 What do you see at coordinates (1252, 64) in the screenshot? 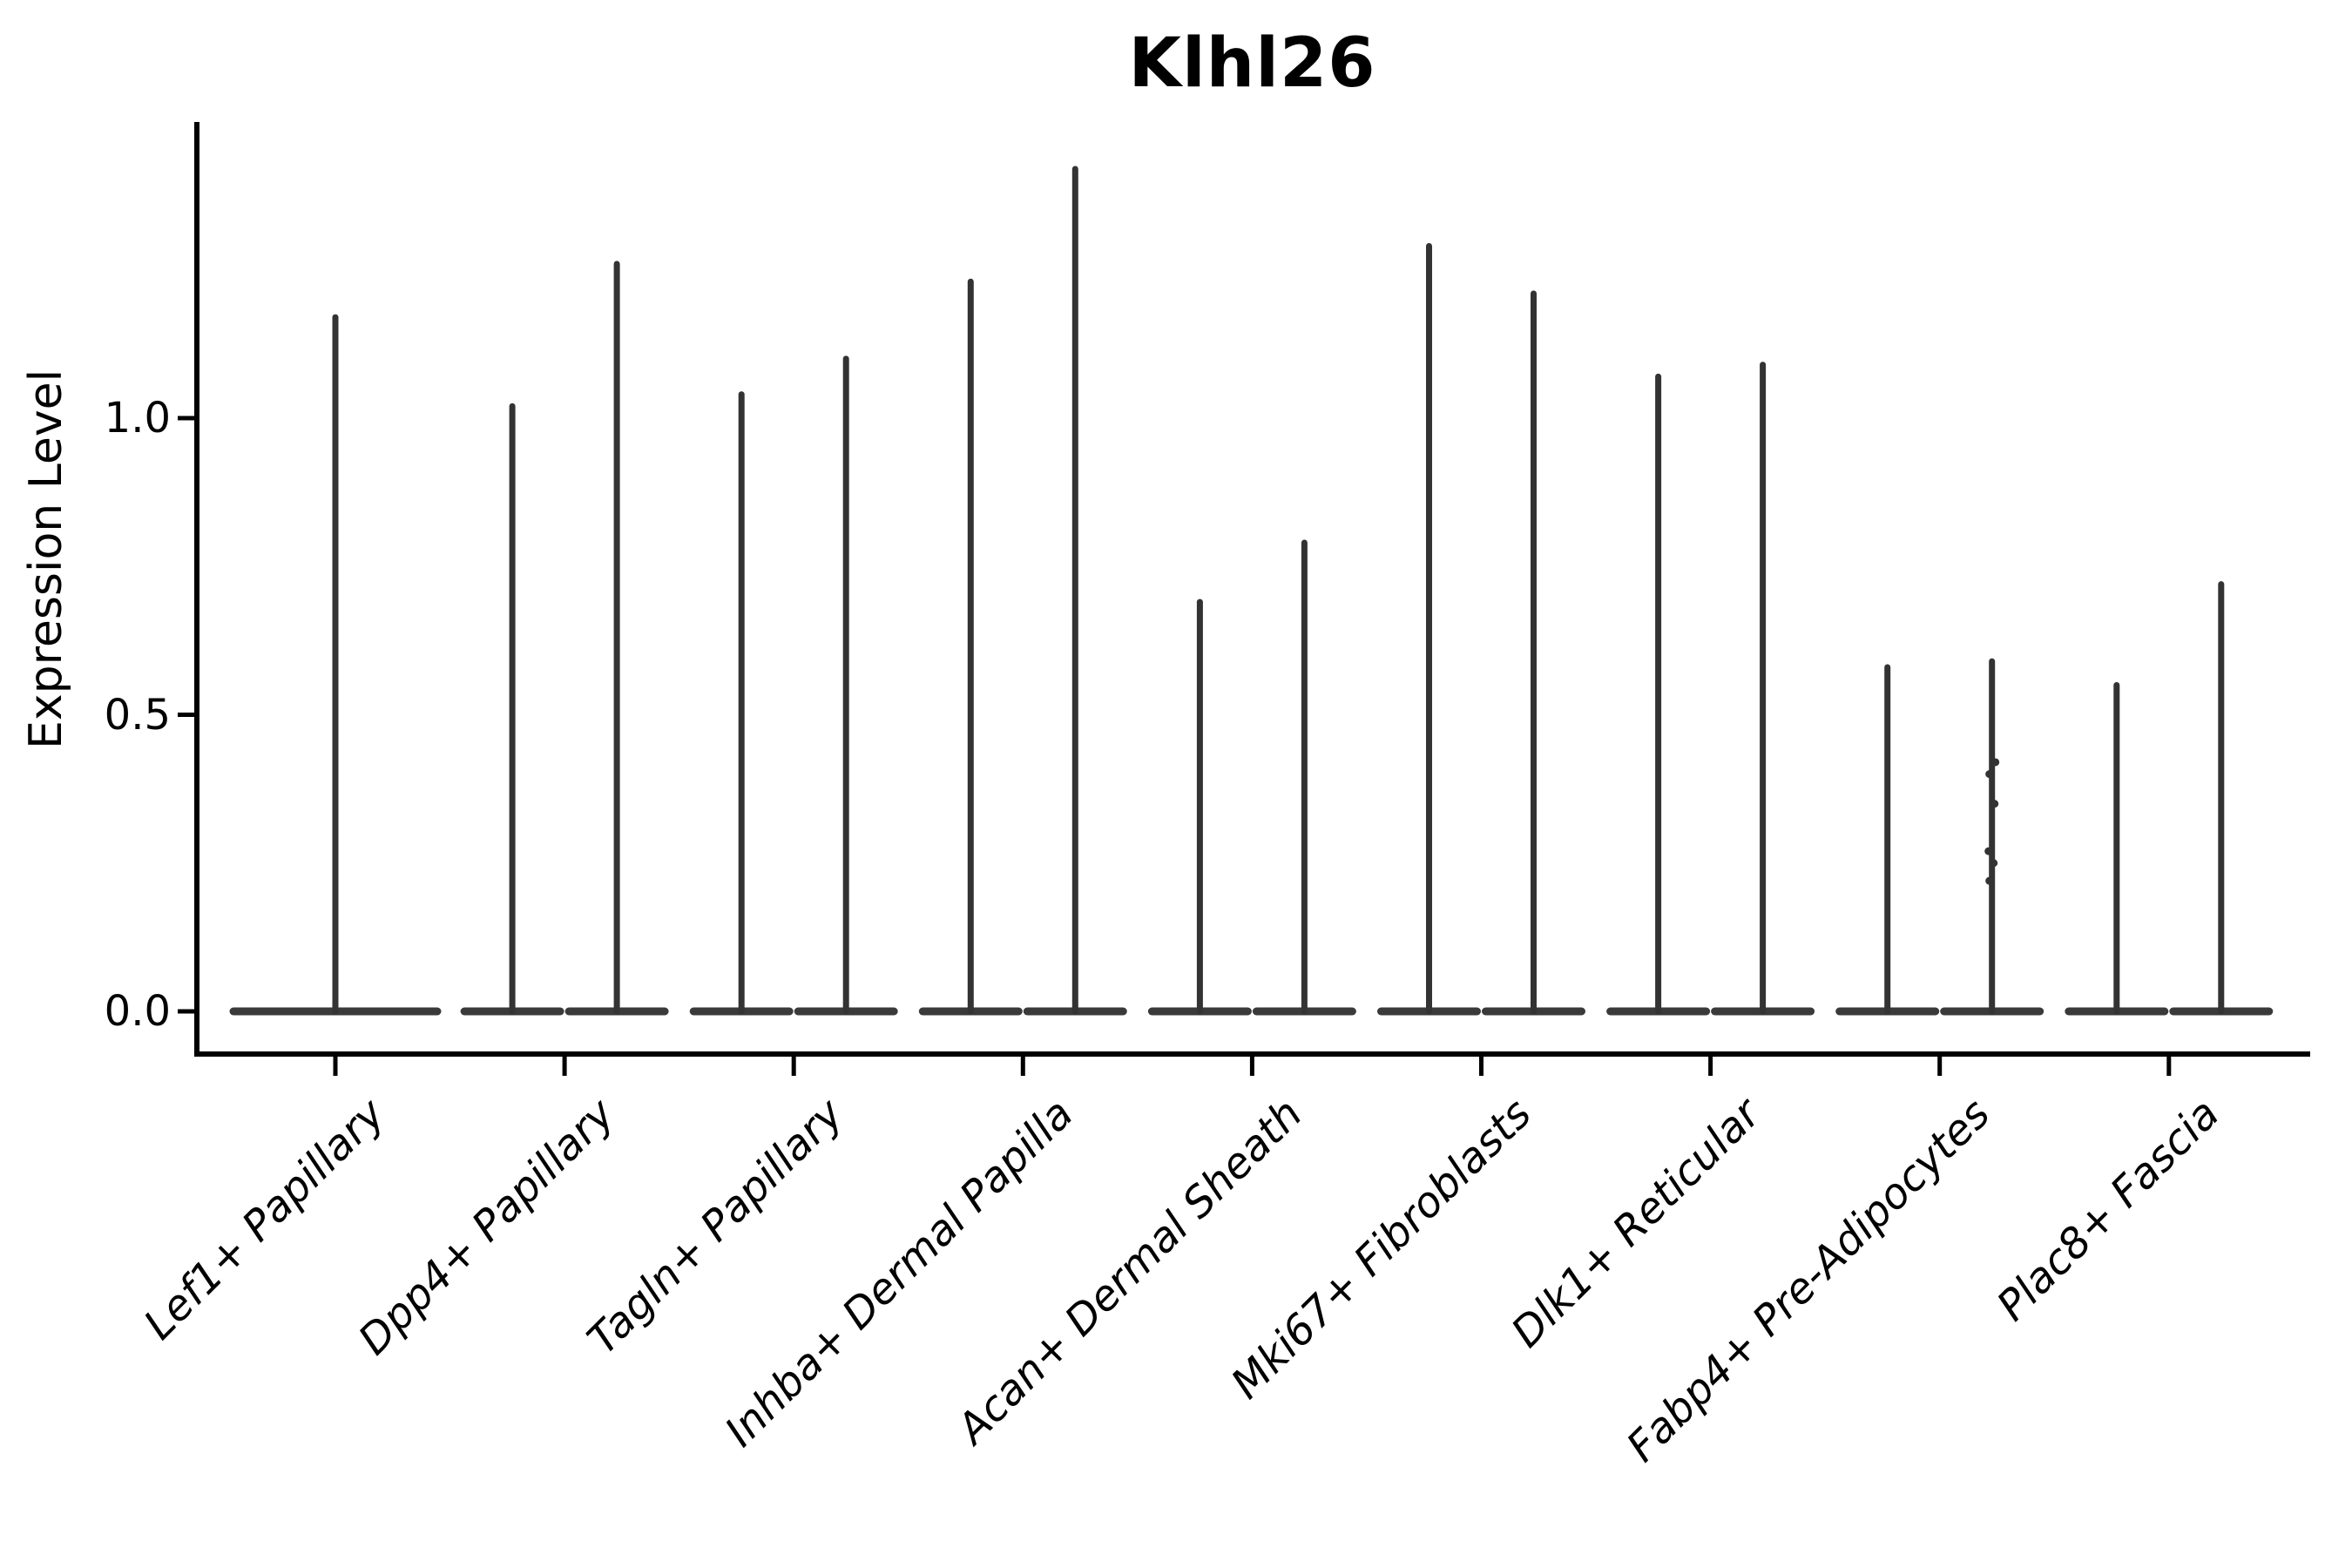
I see `plot-title: Klhl26` at bounding box center [1252, 64].